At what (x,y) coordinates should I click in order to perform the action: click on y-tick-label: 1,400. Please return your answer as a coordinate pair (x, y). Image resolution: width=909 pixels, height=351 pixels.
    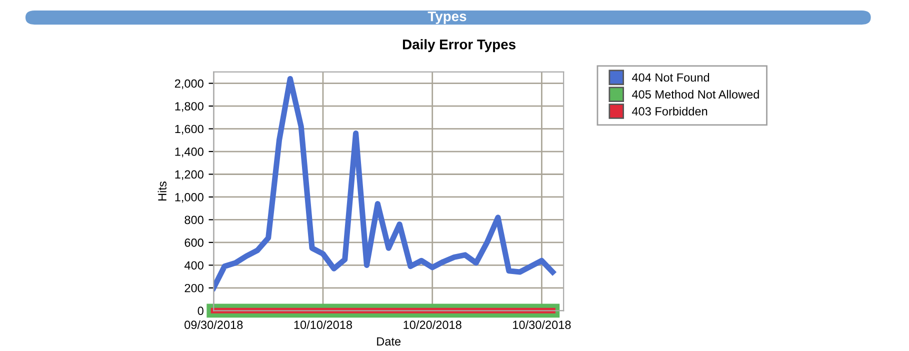
    Looking at the image, I should click on (189, 153).